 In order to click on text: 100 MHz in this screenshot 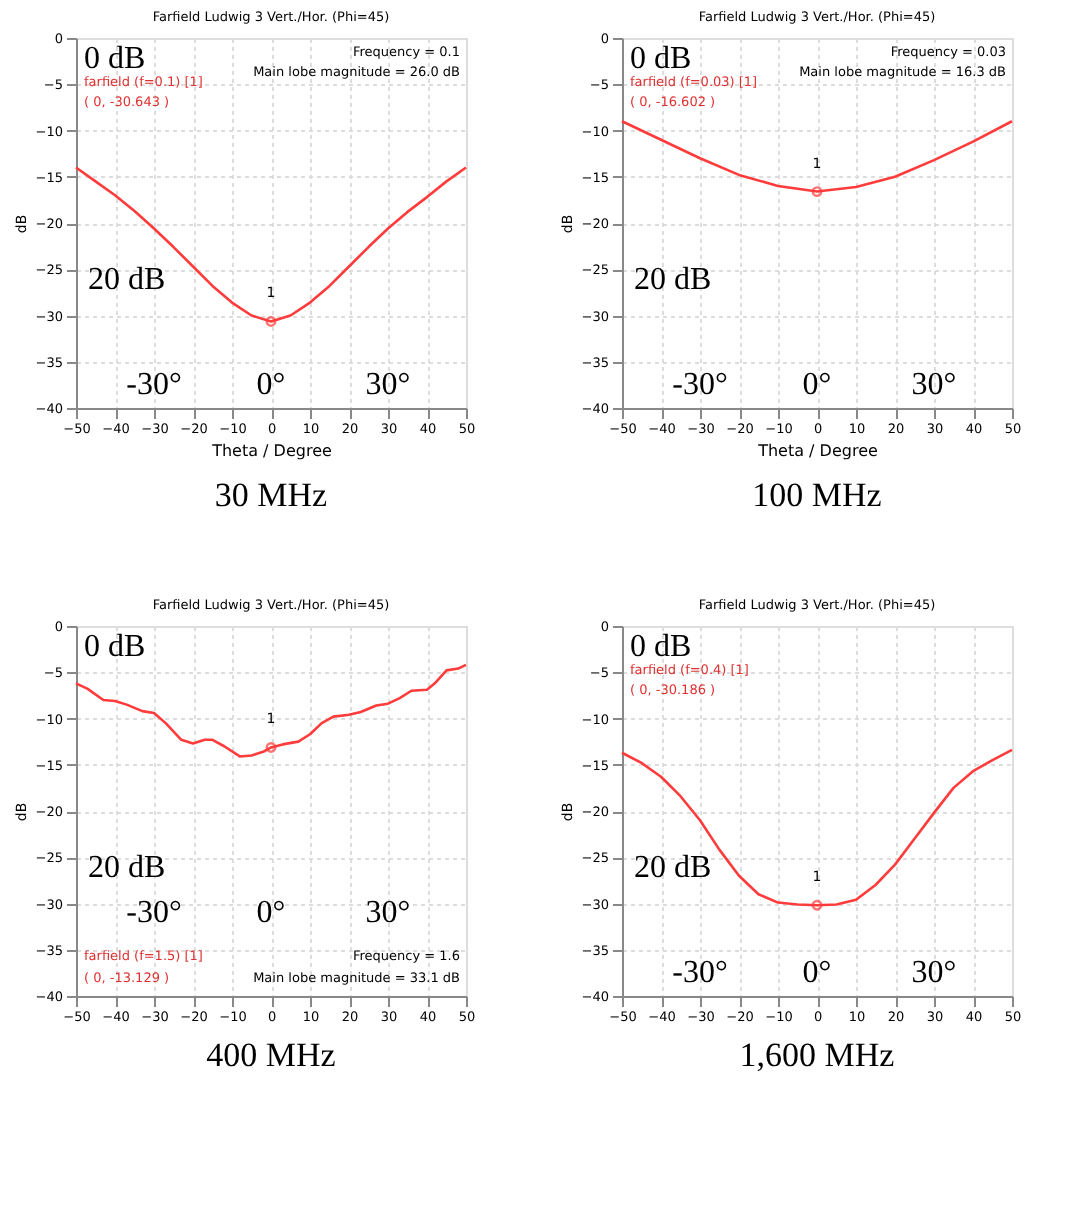, I will do `click(817, 495)`.